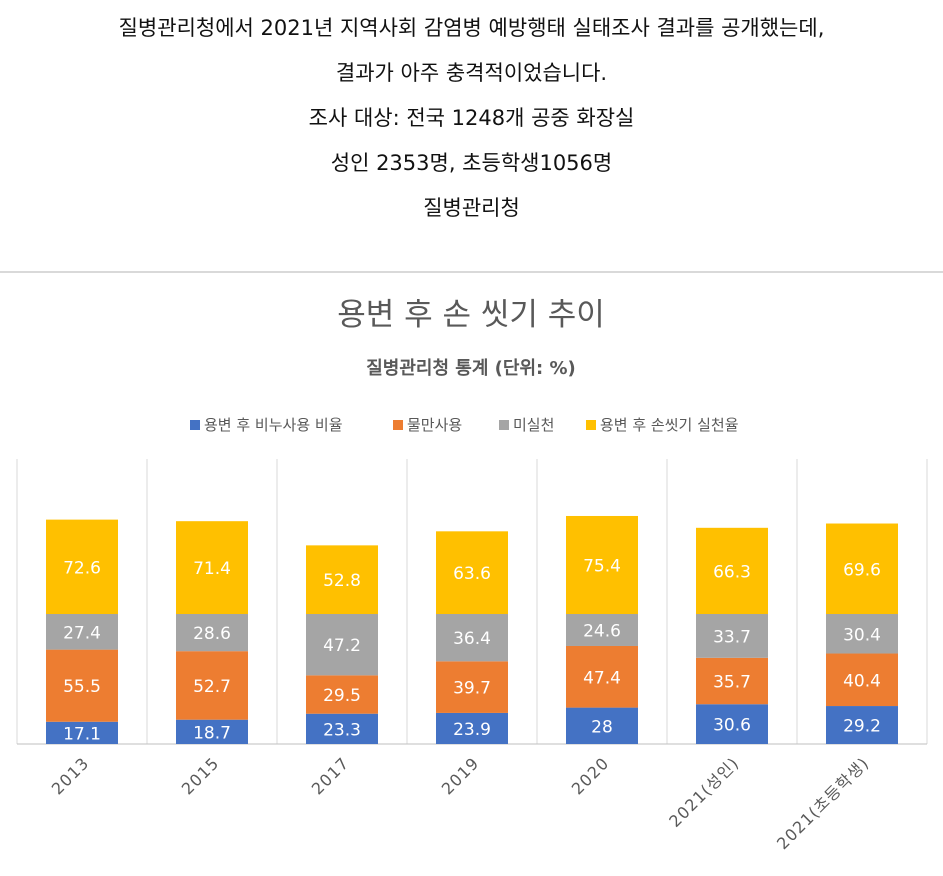 The width and height of the screenshot is (943, 876). I want to click on data-label: 63.6, so click(472, 574).